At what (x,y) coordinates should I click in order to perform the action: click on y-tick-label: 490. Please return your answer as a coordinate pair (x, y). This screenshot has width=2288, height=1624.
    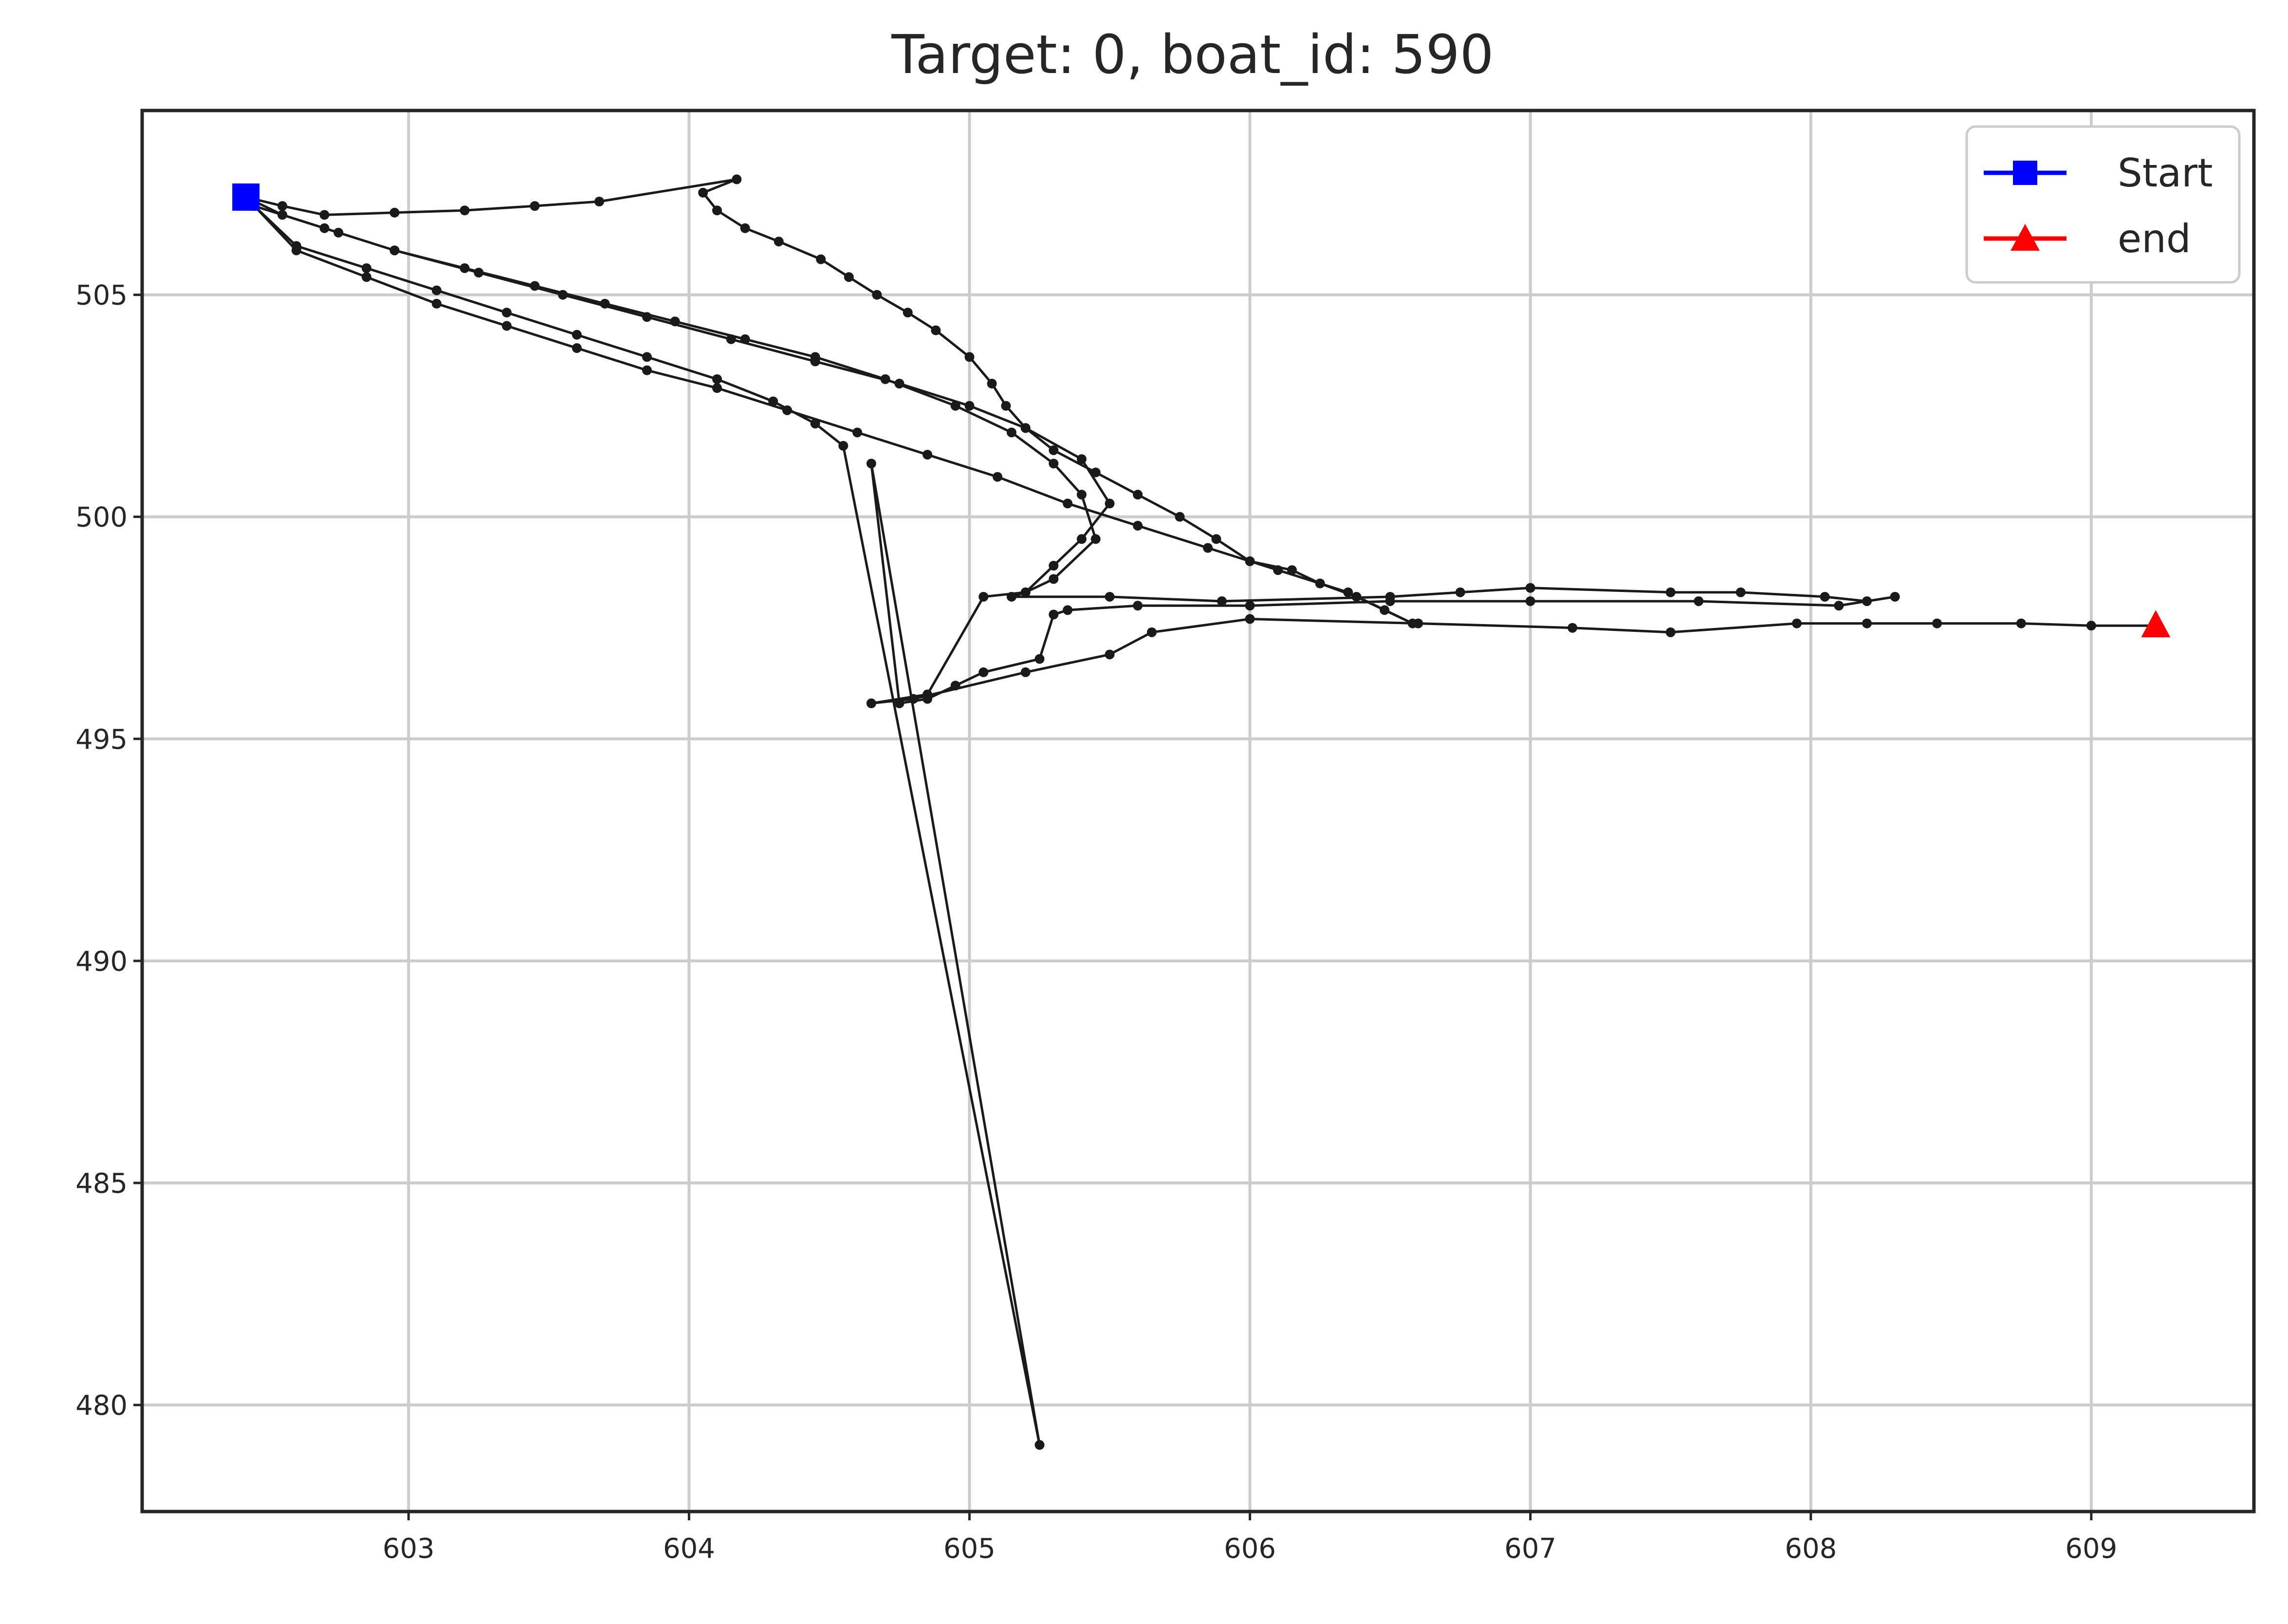
    Looking at the image, I should click on (101, 962).